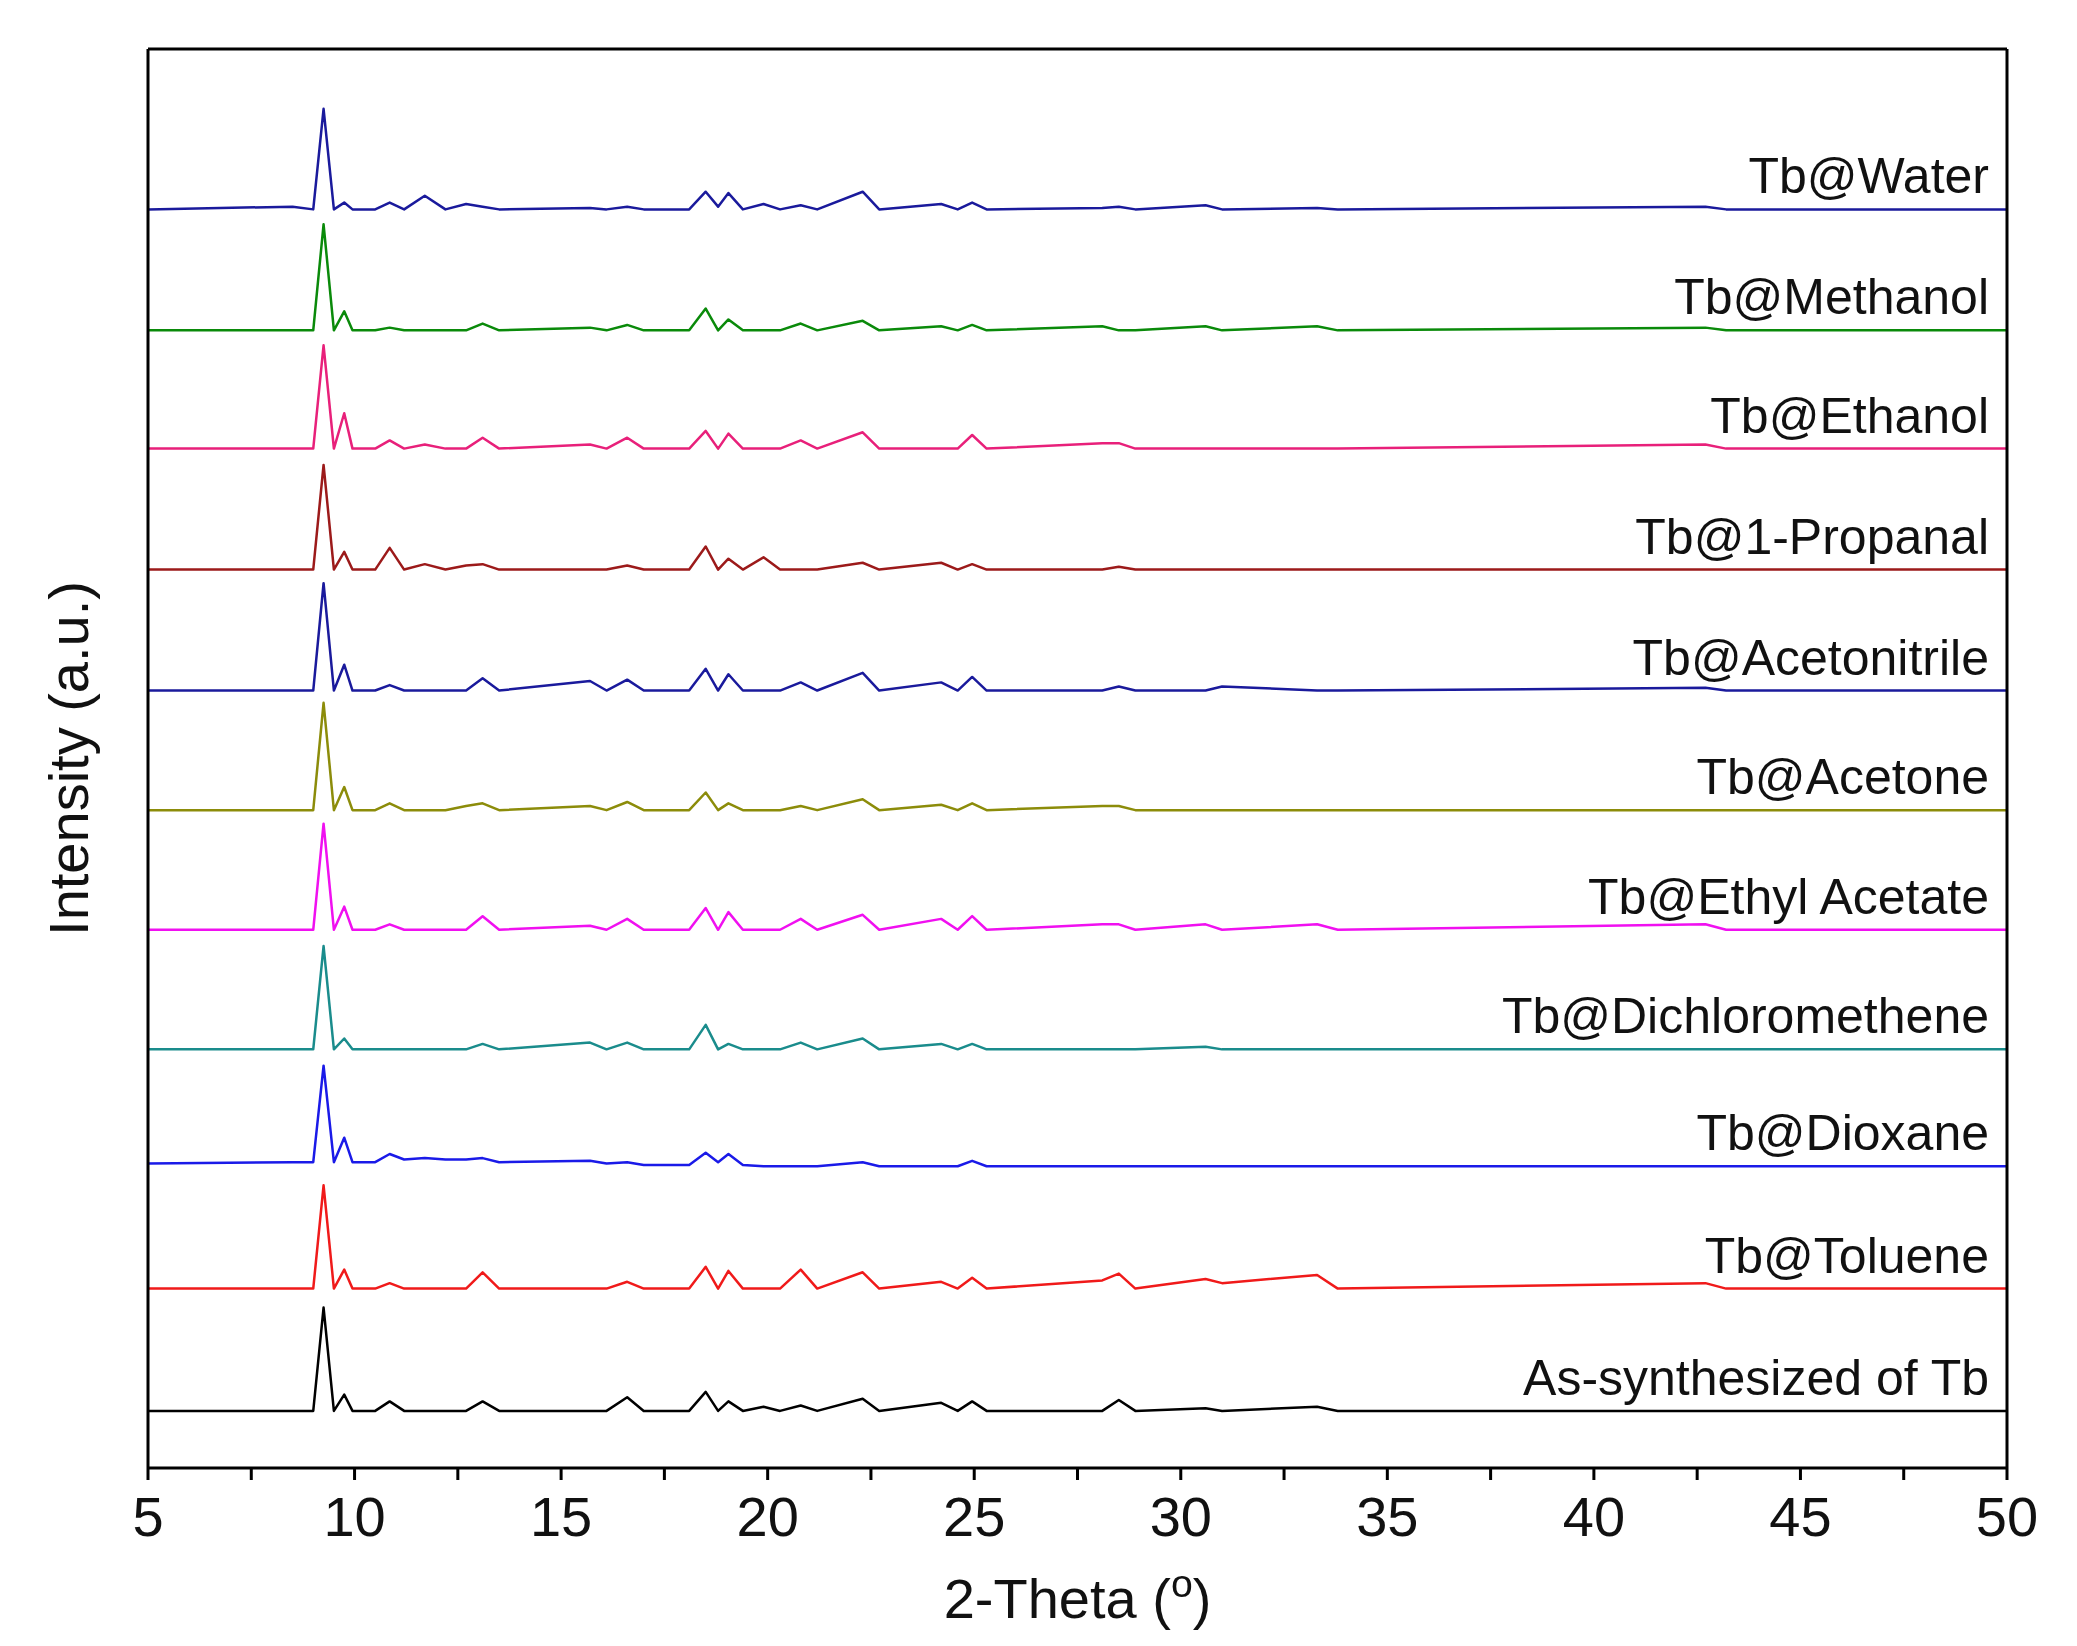  Describe the element at coordinates (1756, 1377) in the screenshot. I see `series-label: As-synthesized of Tb` at that location.